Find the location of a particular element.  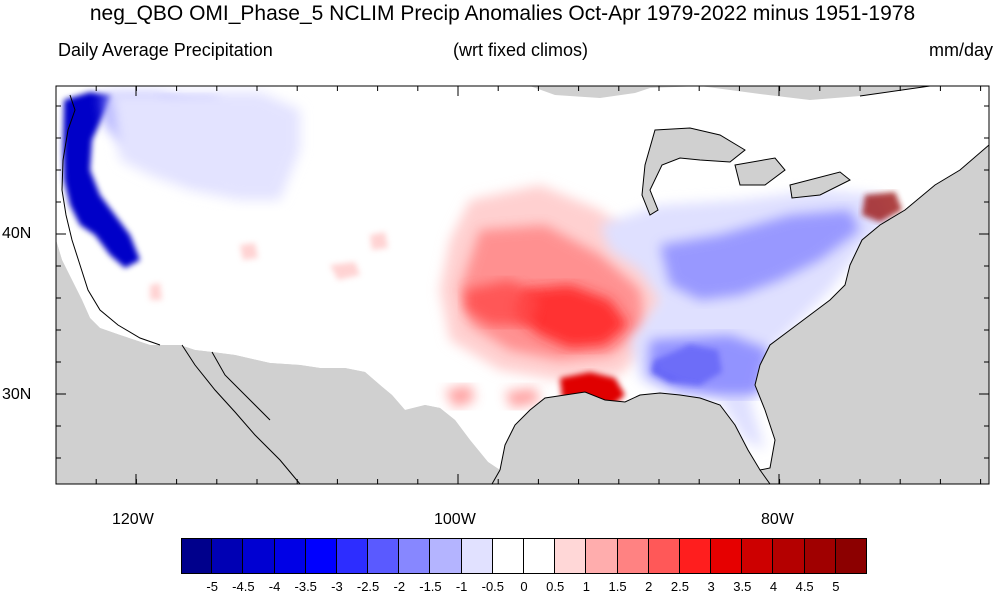

colorbar-label: -1.5 is located at coordinates (430, 586).